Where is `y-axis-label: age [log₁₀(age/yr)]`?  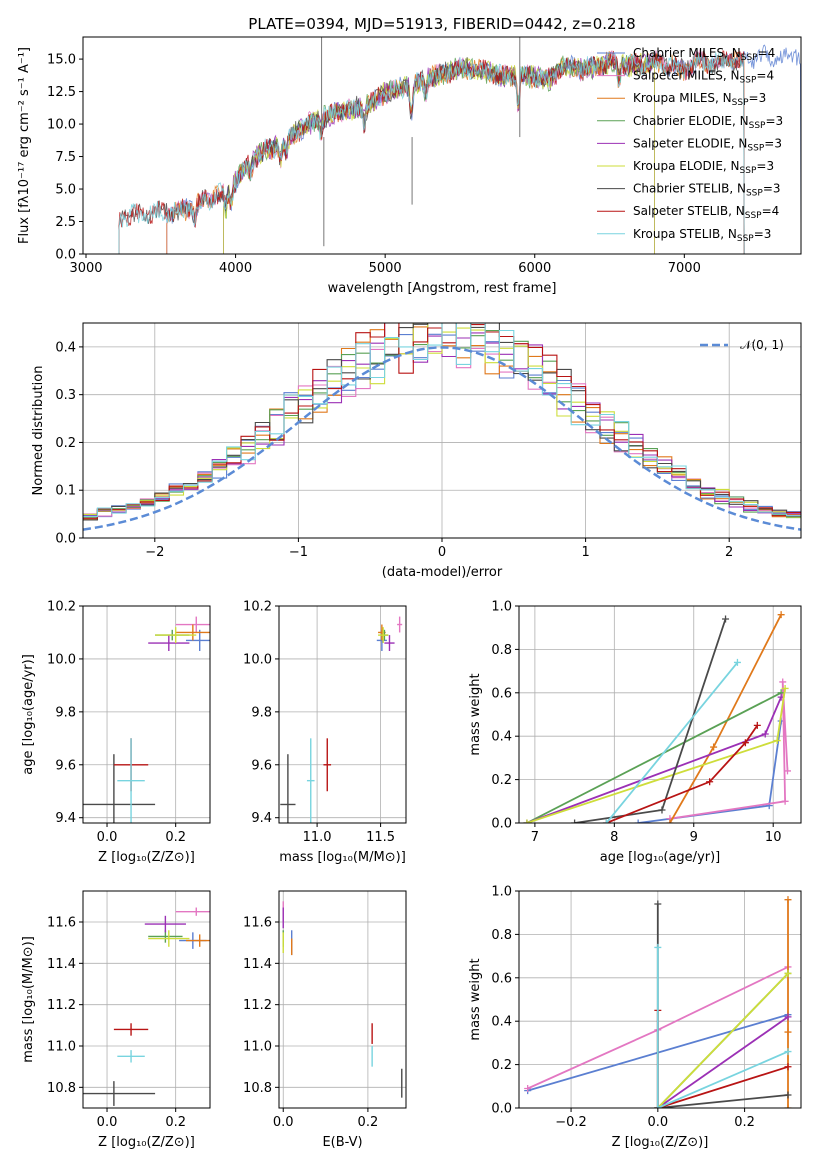
y-axis-label: age [log₁₀(age/yr)] is located at coordinates (28, 714).